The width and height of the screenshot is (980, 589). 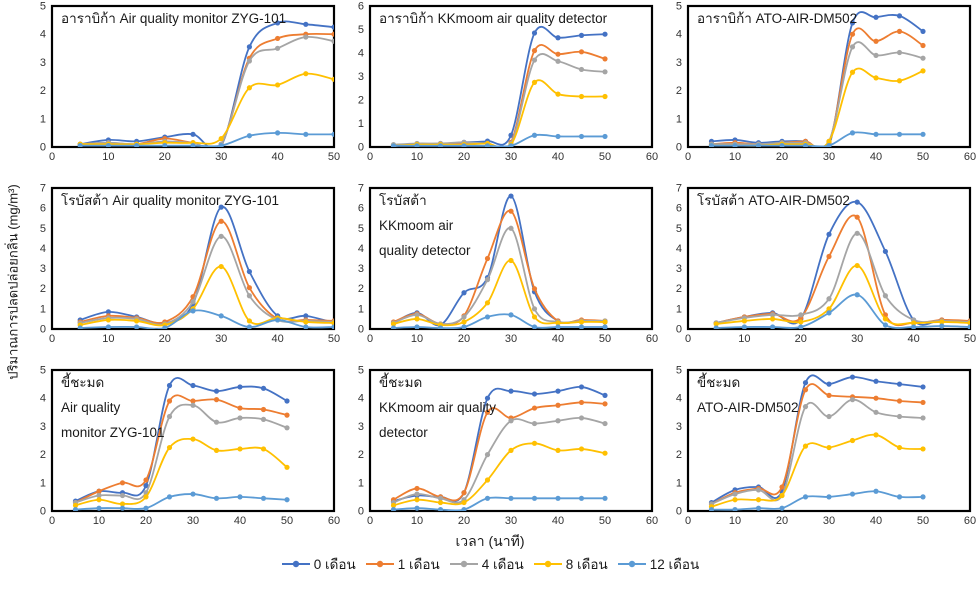 I want to click on series-0-marker, so click(x=581, y=387).